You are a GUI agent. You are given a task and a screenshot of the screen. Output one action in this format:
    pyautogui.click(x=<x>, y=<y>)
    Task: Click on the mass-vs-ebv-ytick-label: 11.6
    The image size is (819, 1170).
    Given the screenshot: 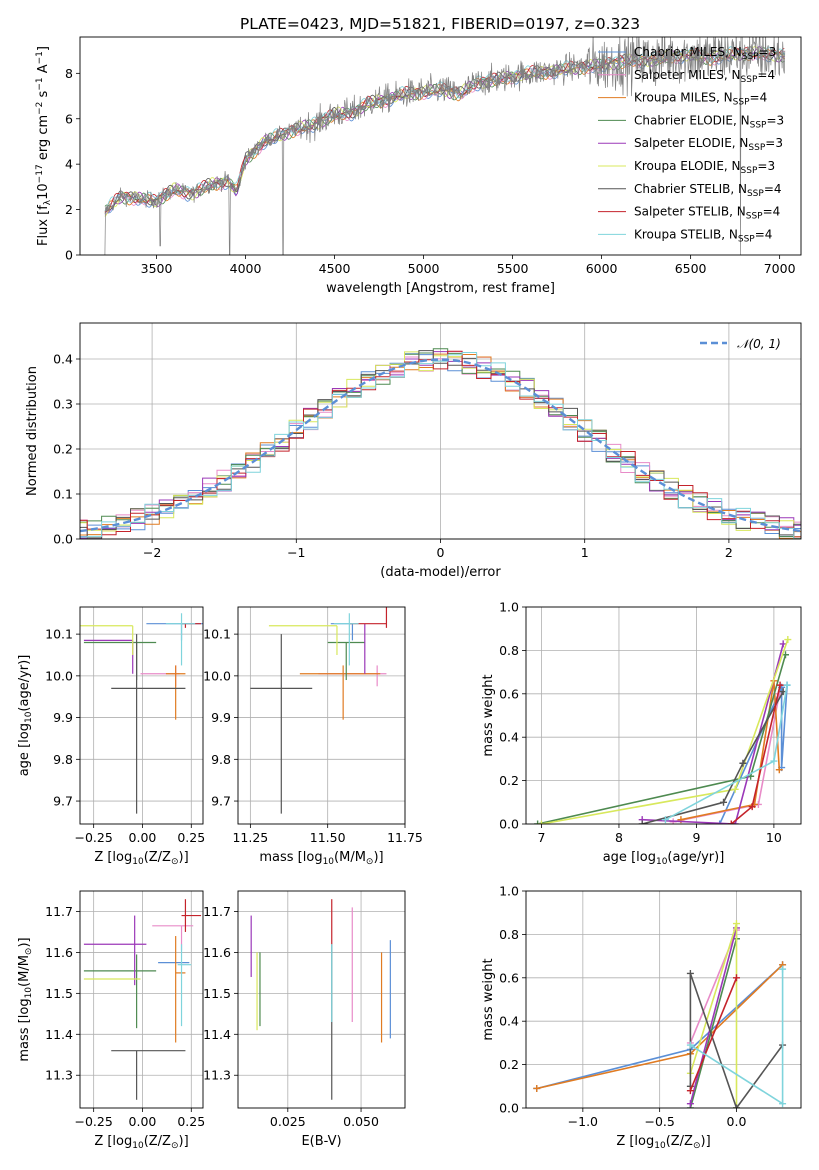 What is the action you would take?
    pyautogui.click(x=217, y=952)
    